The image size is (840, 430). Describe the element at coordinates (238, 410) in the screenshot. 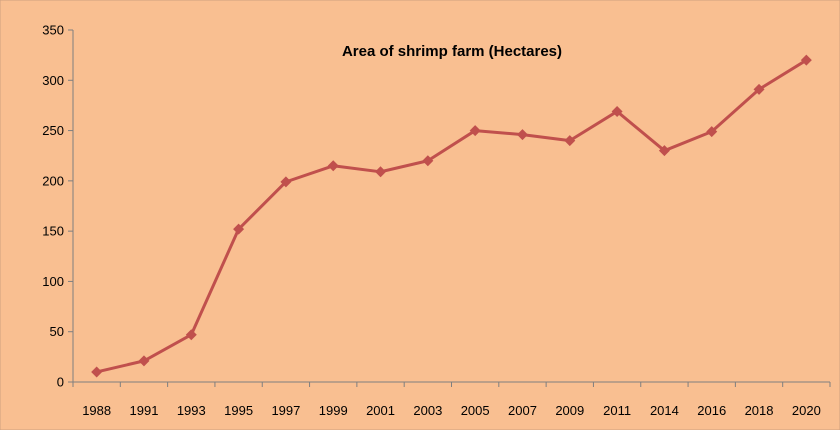

I see `x-tick-label: 1995` at that location.